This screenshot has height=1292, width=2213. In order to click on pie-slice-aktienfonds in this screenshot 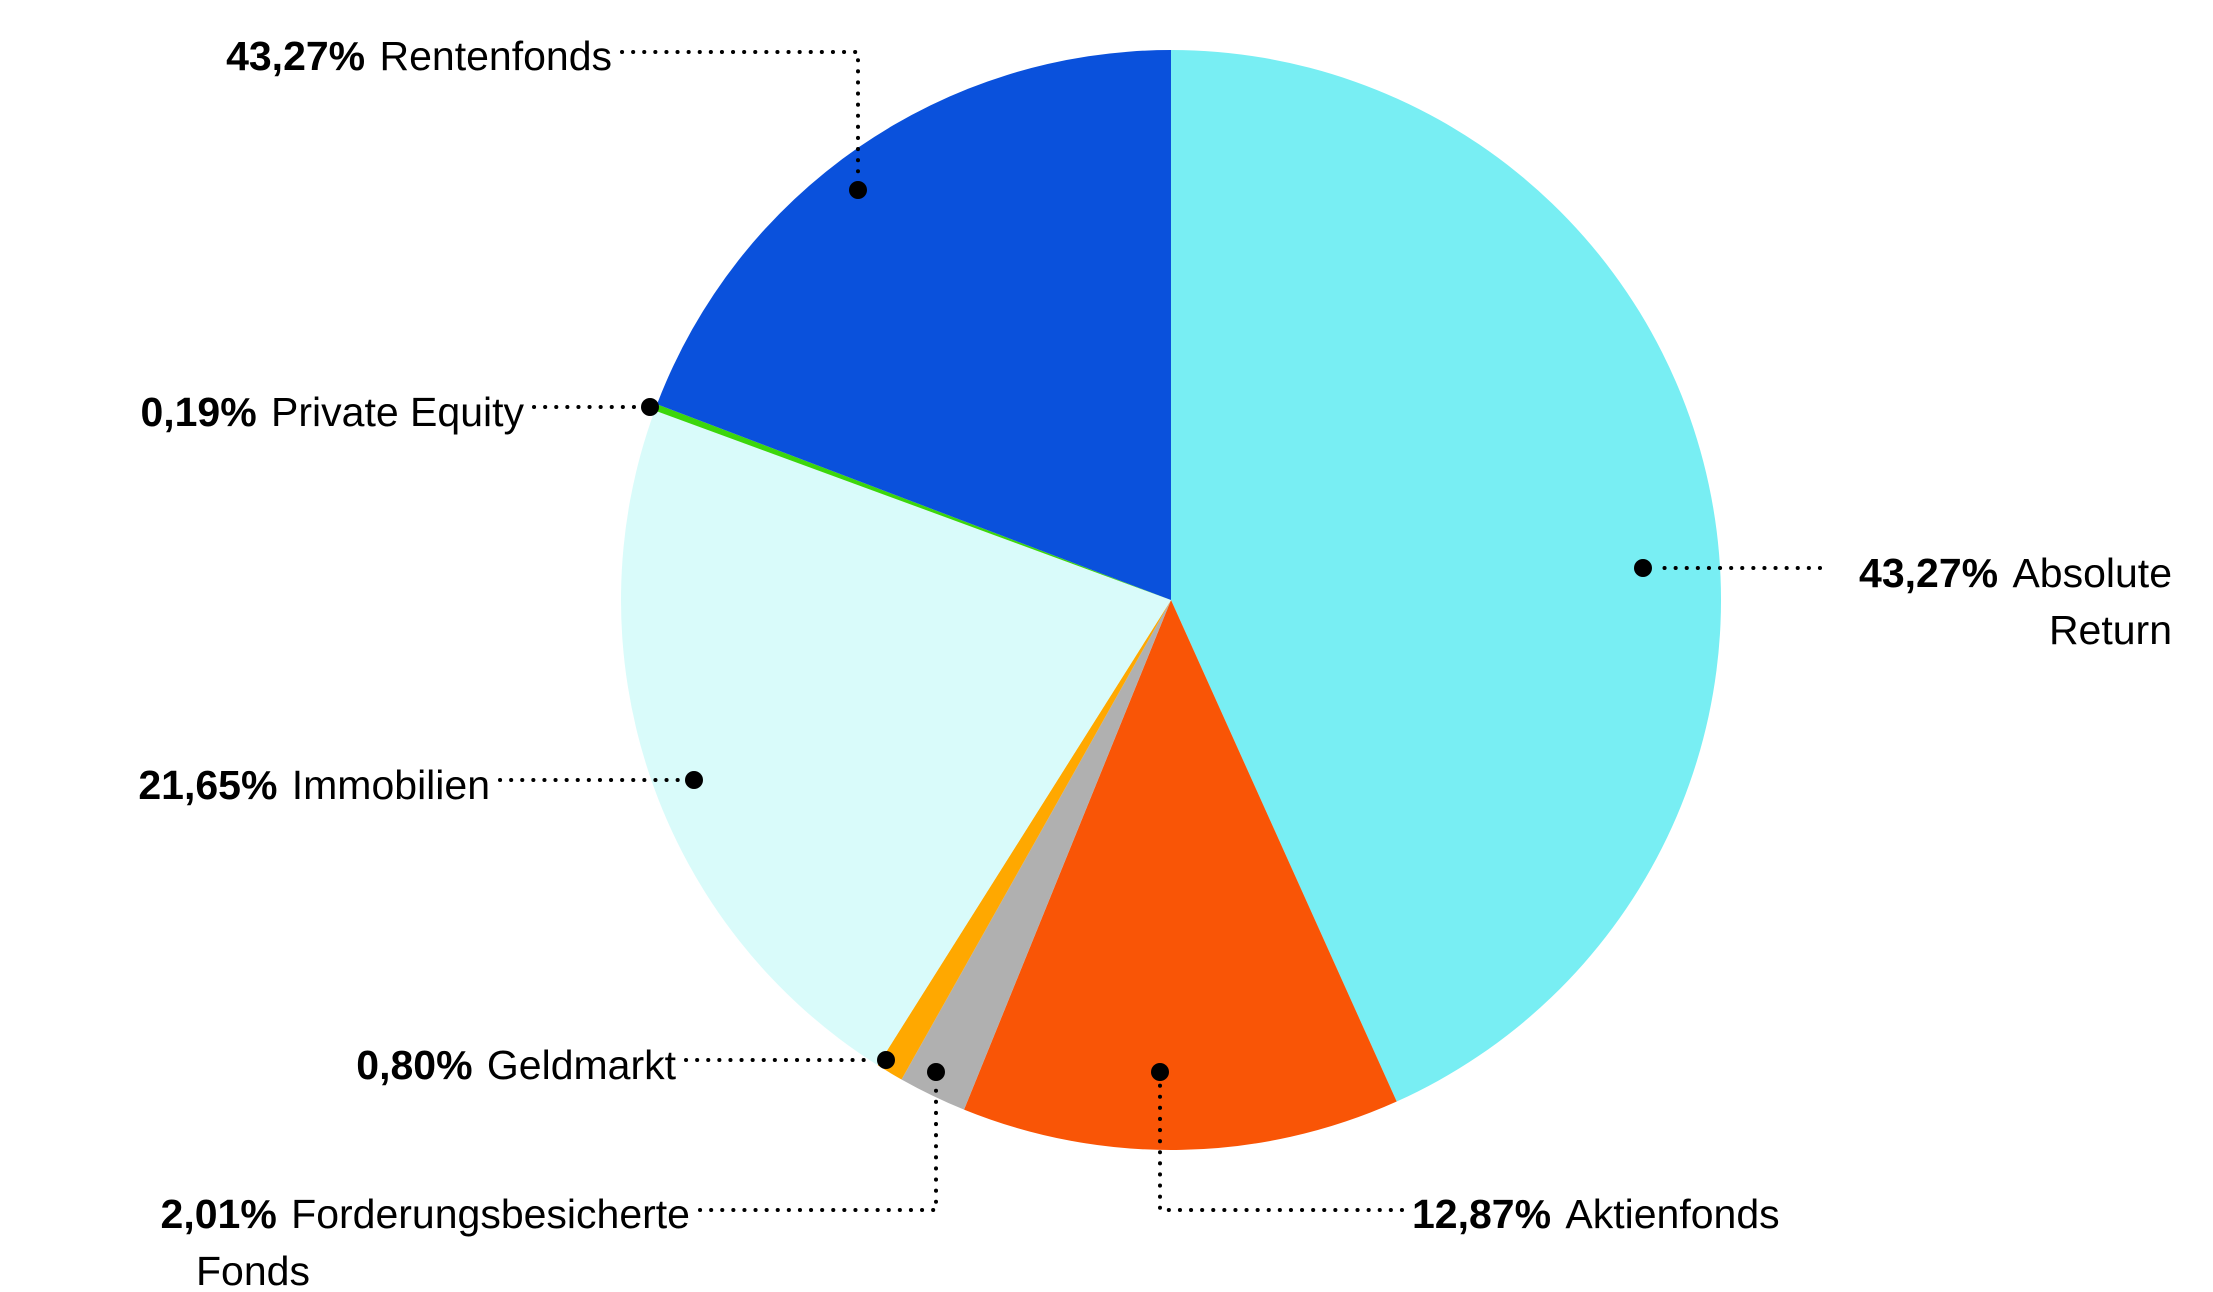, I will do `click(1180, 875)`.